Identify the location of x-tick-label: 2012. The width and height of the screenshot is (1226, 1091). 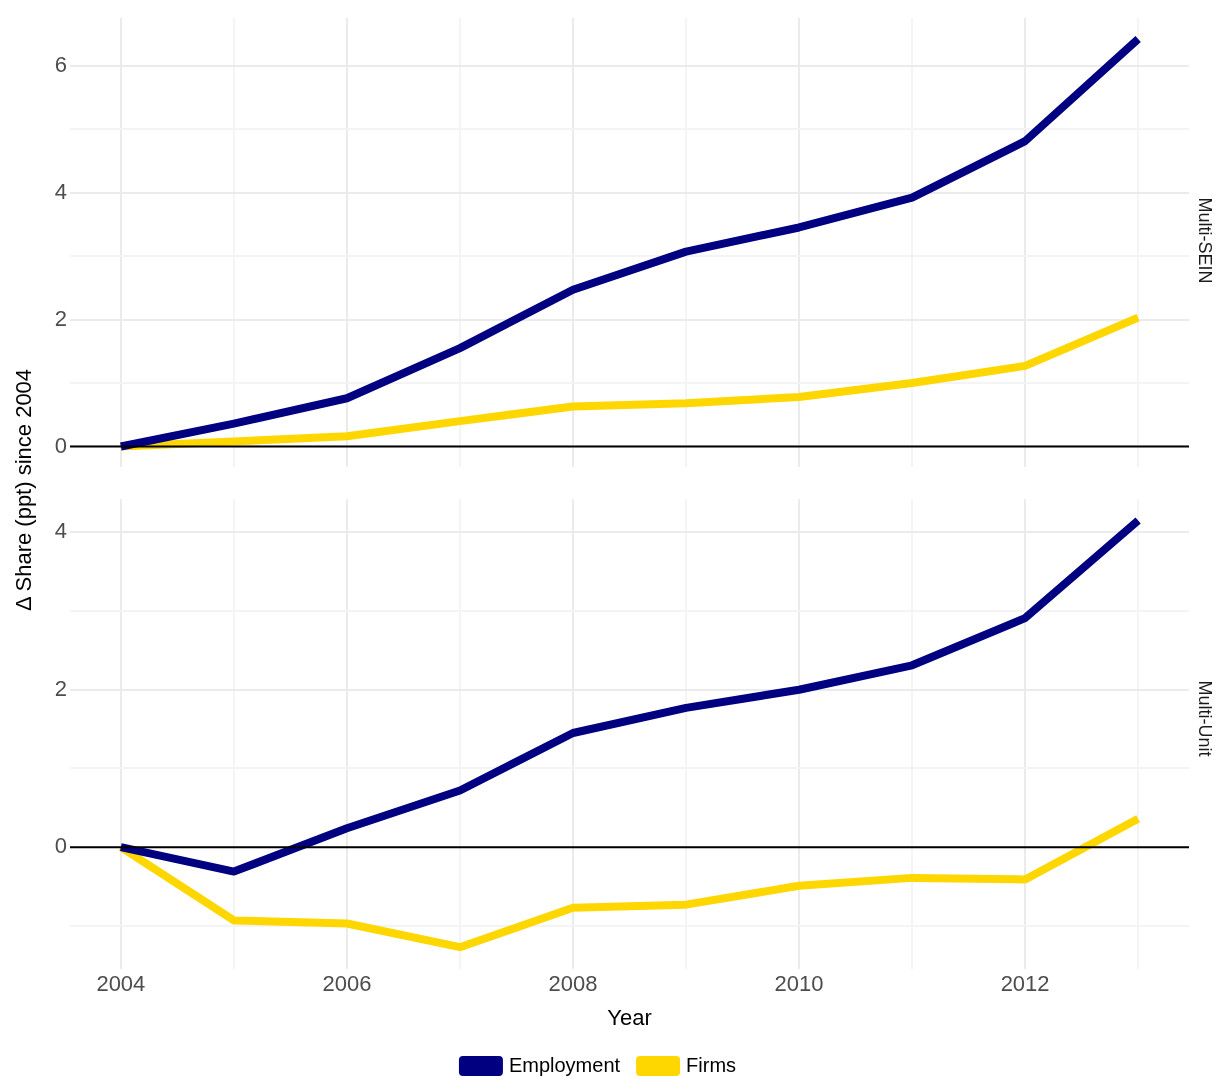
(1025, 984).